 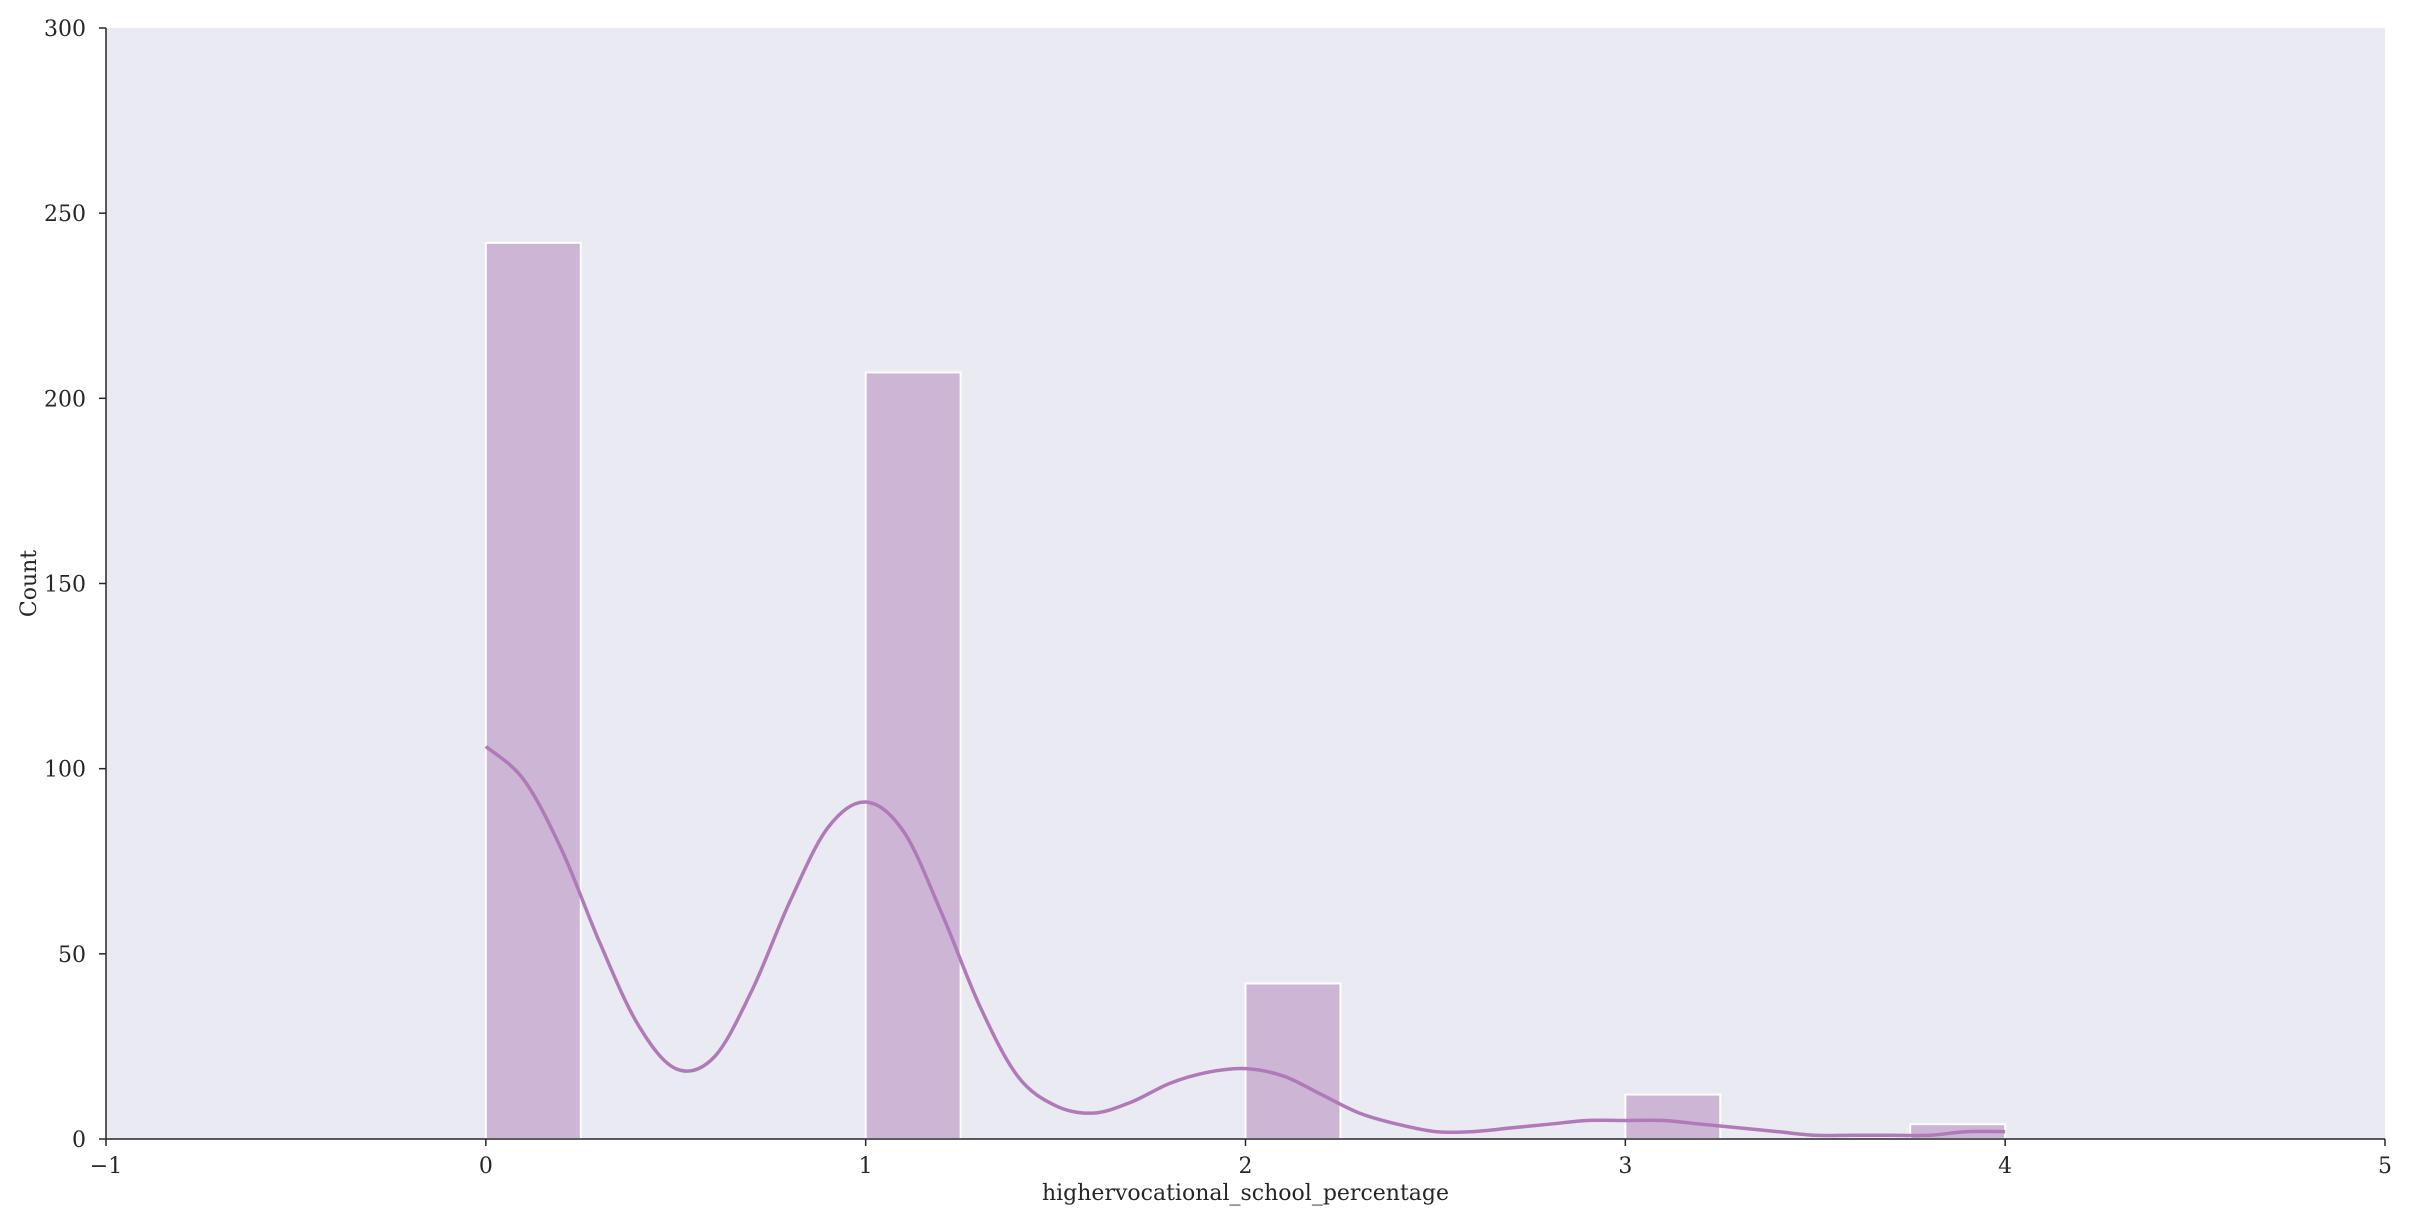 What do you see at coordinates (2005, 1166) in the screenshot?
I see `x-tick-label-5: 4` at bounding box center [2005, 1166].